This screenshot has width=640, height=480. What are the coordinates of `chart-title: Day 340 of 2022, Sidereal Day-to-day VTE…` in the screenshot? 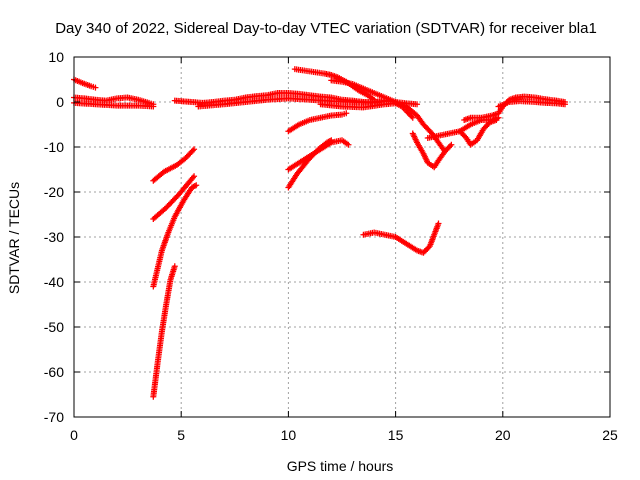 It's located at (326, 28).